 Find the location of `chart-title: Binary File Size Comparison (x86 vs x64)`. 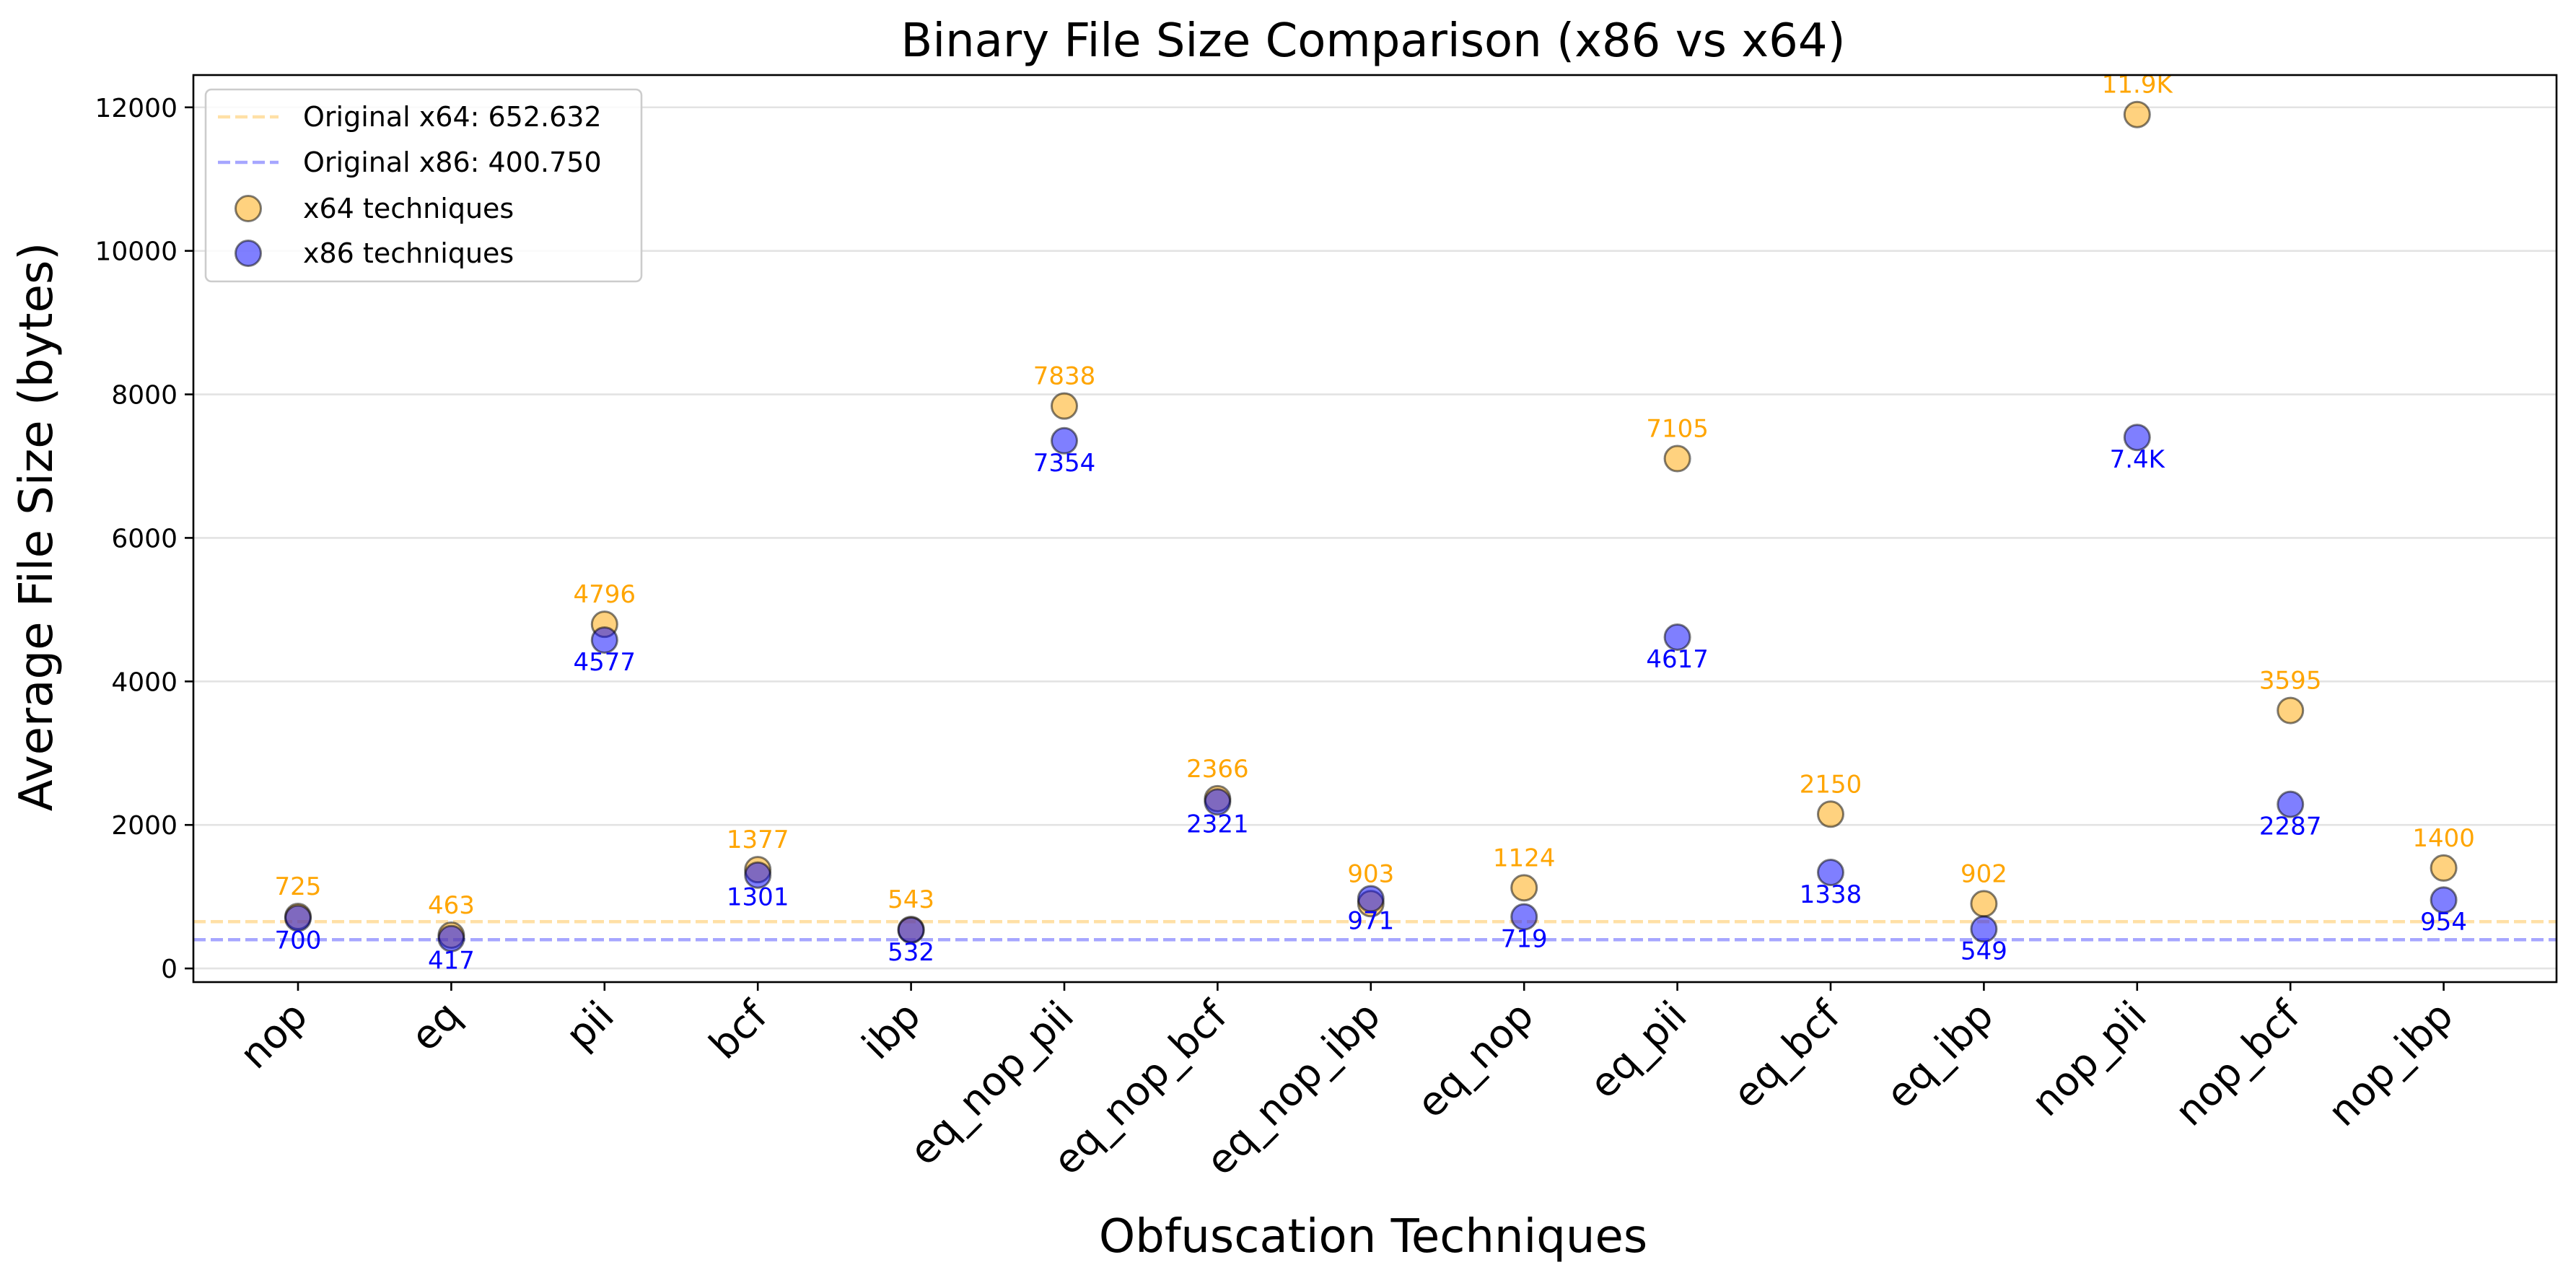

chart-title: Binary File Size Comparison (x86 vs x64) is located at coordinates (1373, 41).